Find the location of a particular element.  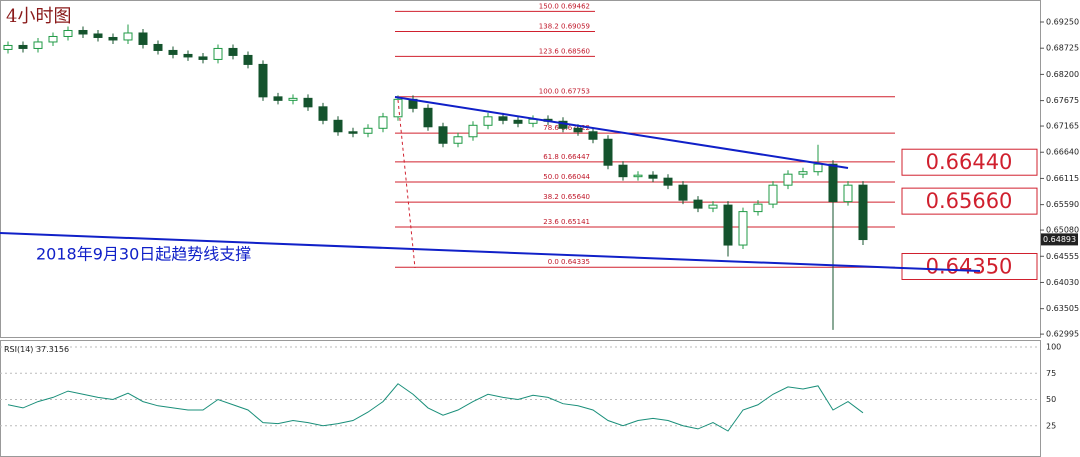

y-tick-label: 0.65080 is located at coordinates (1062, 230).